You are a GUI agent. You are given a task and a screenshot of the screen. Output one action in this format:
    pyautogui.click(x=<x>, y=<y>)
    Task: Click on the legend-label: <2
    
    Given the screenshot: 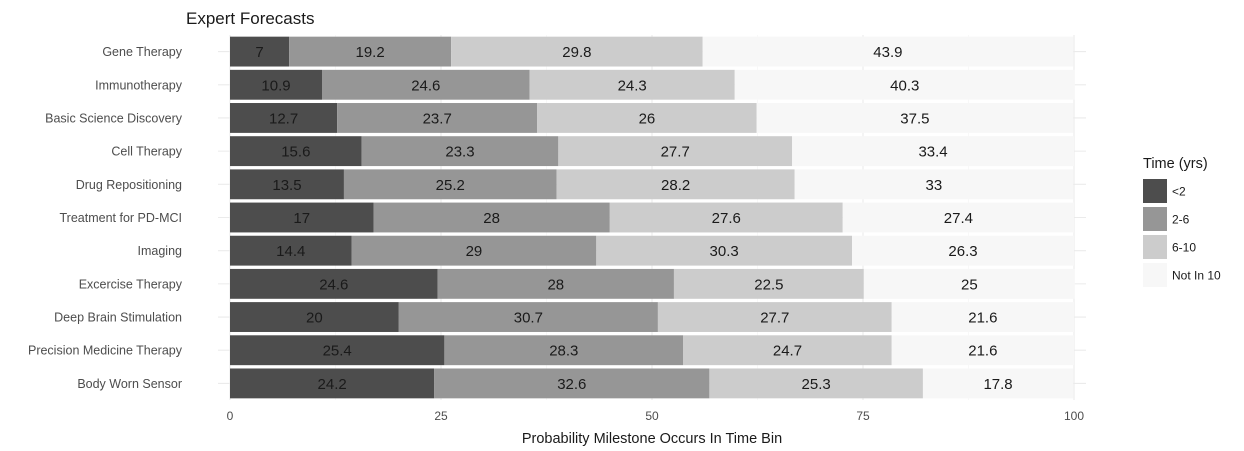 What is the action you would take?
    pyautogui.click(x=1179, y=192)
    